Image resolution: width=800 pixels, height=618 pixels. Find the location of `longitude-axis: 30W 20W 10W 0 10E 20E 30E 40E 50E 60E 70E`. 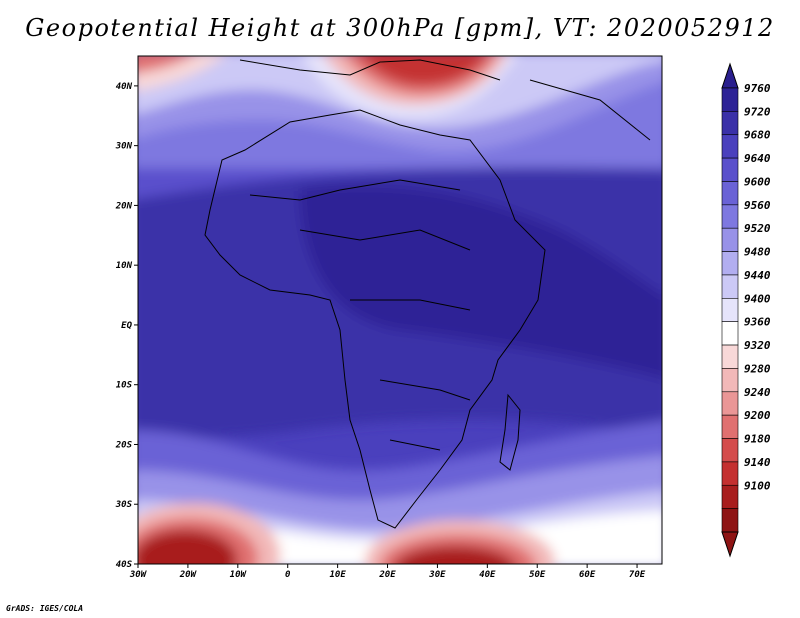

longitude-axis: 30W 20W 10W 0 10E 20E 30E 40E 50E 60E 70E is located at coordinates (387, 572).